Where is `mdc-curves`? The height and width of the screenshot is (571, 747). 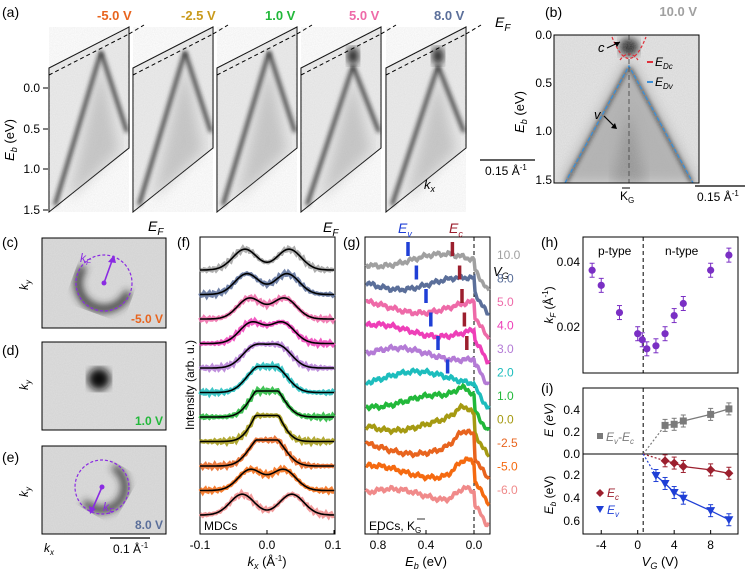 mdc-curves is located at coordinates (267, 382).